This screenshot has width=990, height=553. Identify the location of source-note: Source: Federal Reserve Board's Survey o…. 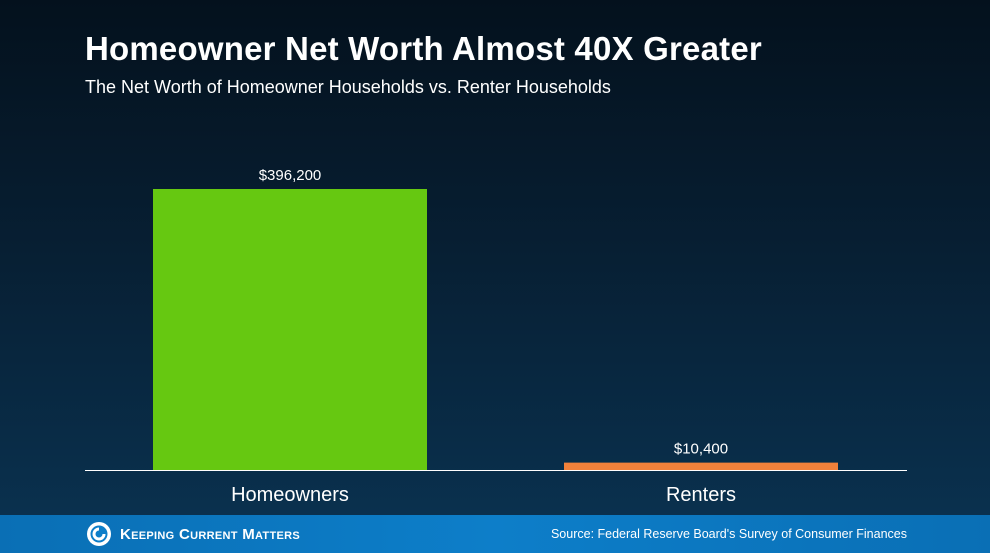
(728, 534).